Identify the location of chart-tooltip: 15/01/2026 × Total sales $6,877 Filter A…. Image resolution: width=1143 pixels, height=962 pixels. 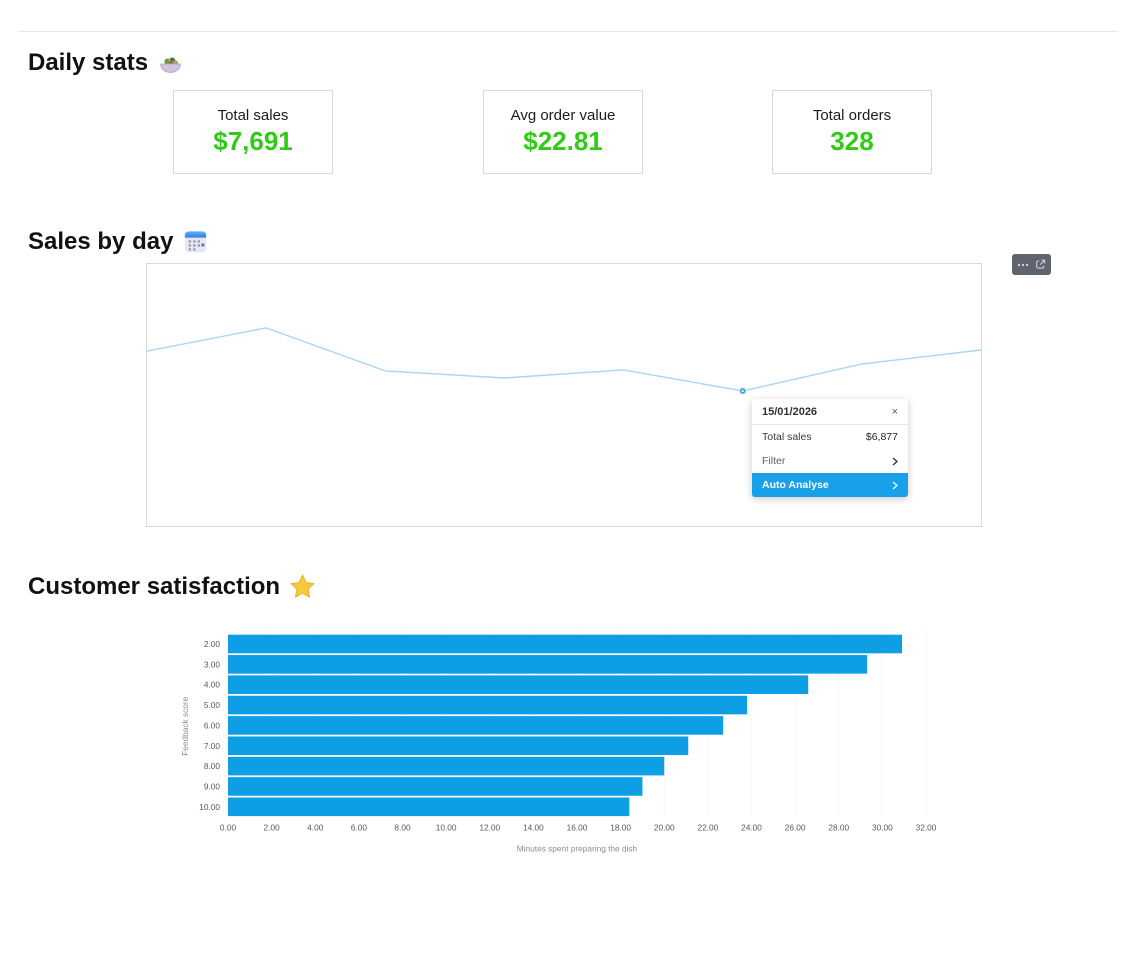
(830, 448).